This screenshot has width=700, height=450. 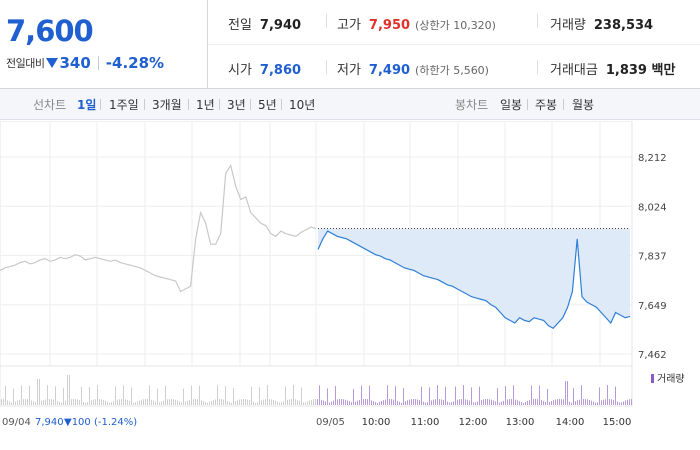 I want to click on prev-close-value: 7,940, so click(x=280, y=25).